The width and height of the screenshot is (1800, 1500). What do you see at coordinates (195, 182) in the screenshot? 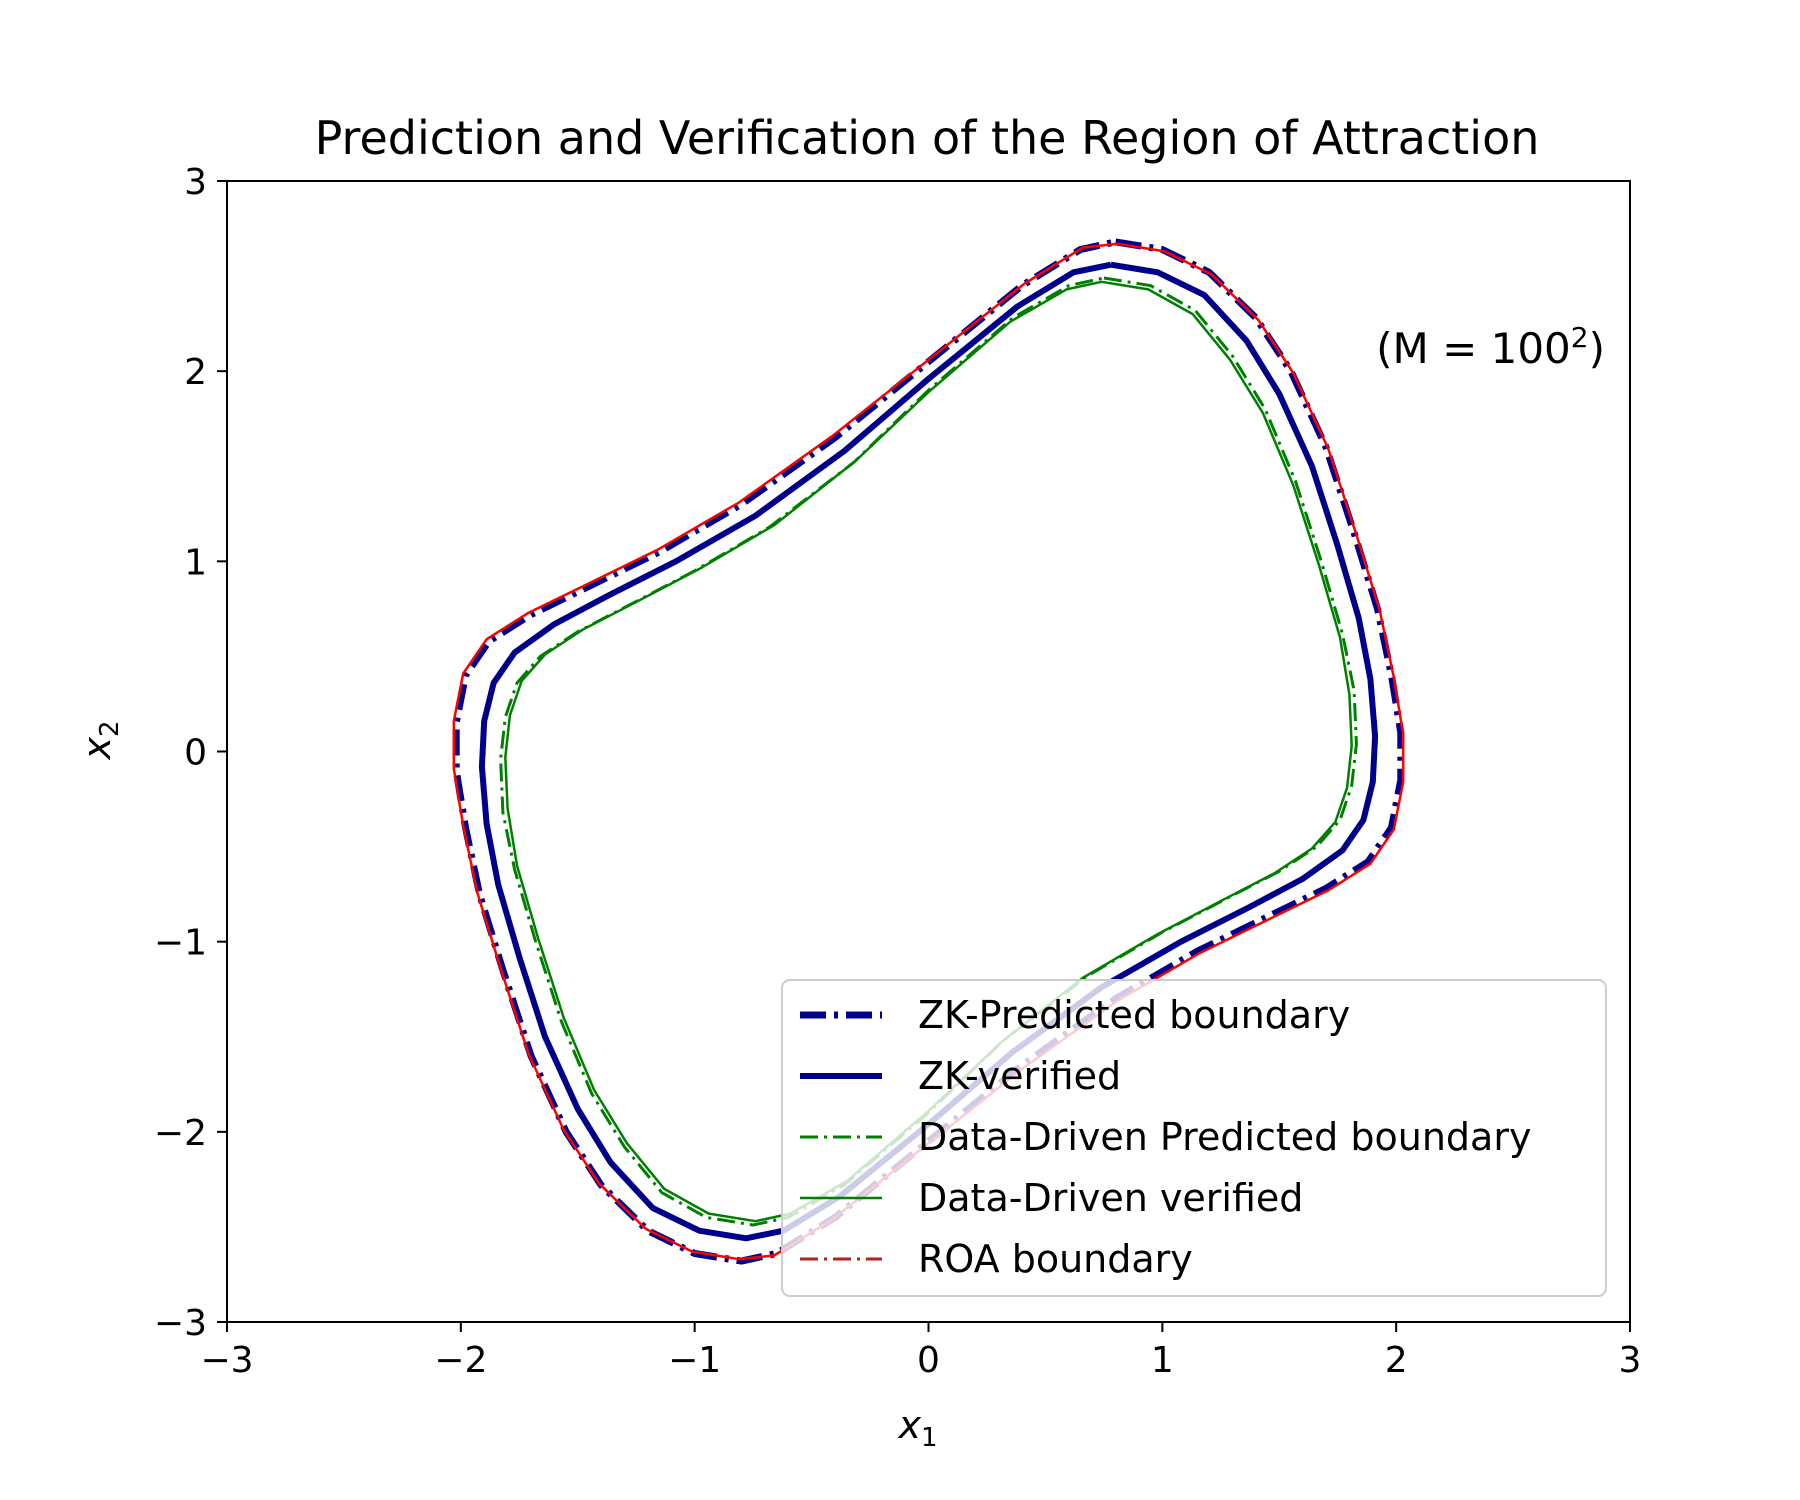
I see `y-tick-label: 3` at bounding box center [195, 182].